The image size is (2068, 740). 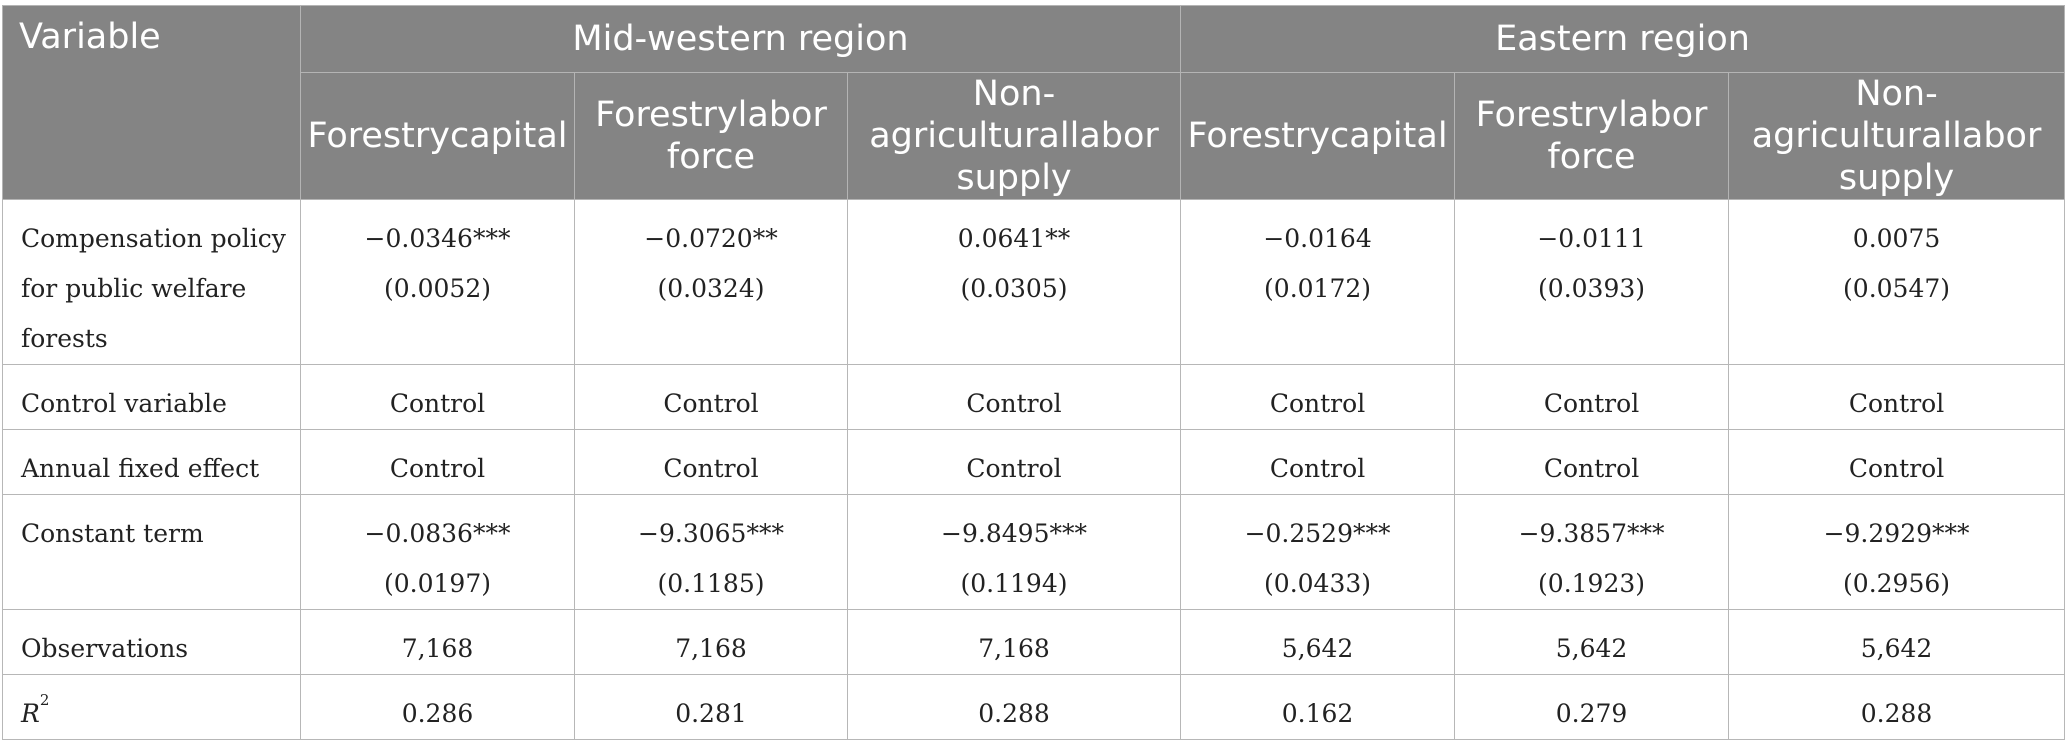 I want to click on group-header-mid-western: Mid-western region, so click(x=740, y=39).